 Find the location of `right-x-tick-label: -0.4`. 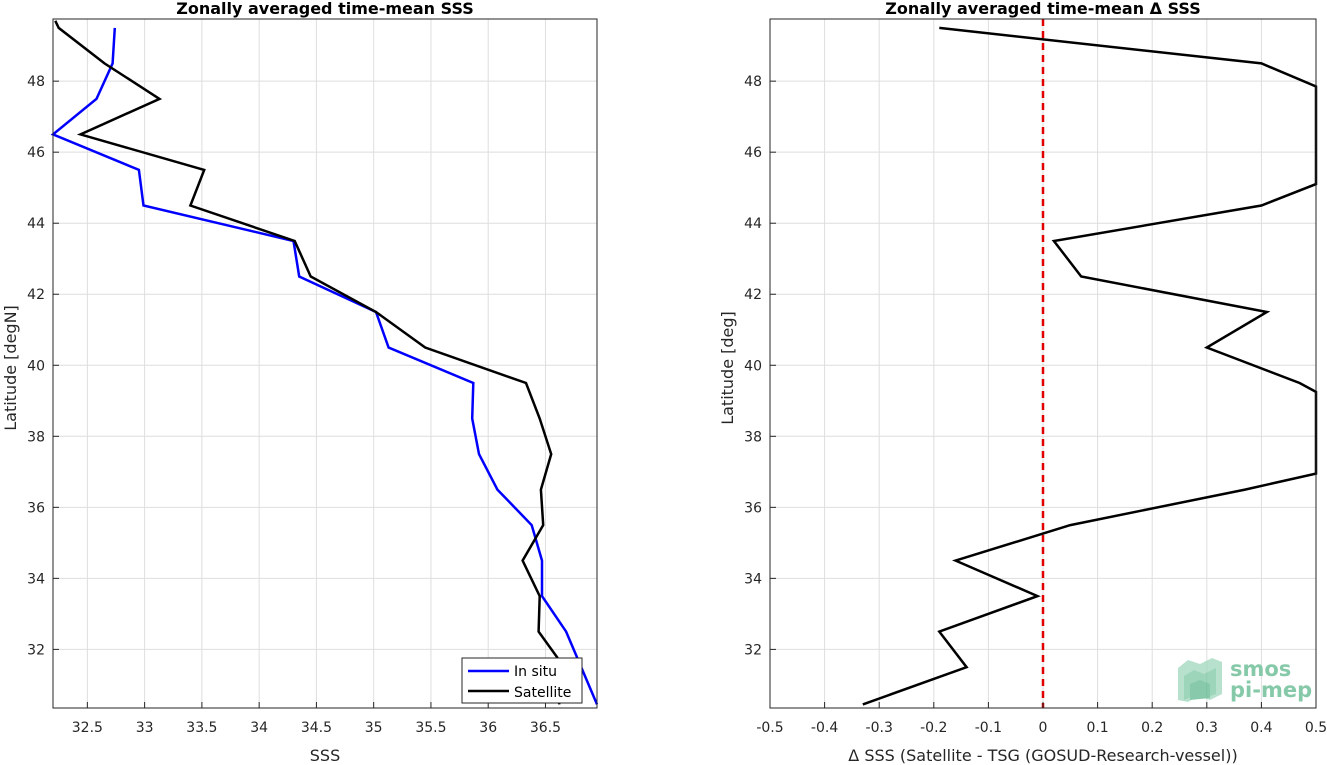

right-x-tick-label: -0.4 is located at coordinates (824, 728).